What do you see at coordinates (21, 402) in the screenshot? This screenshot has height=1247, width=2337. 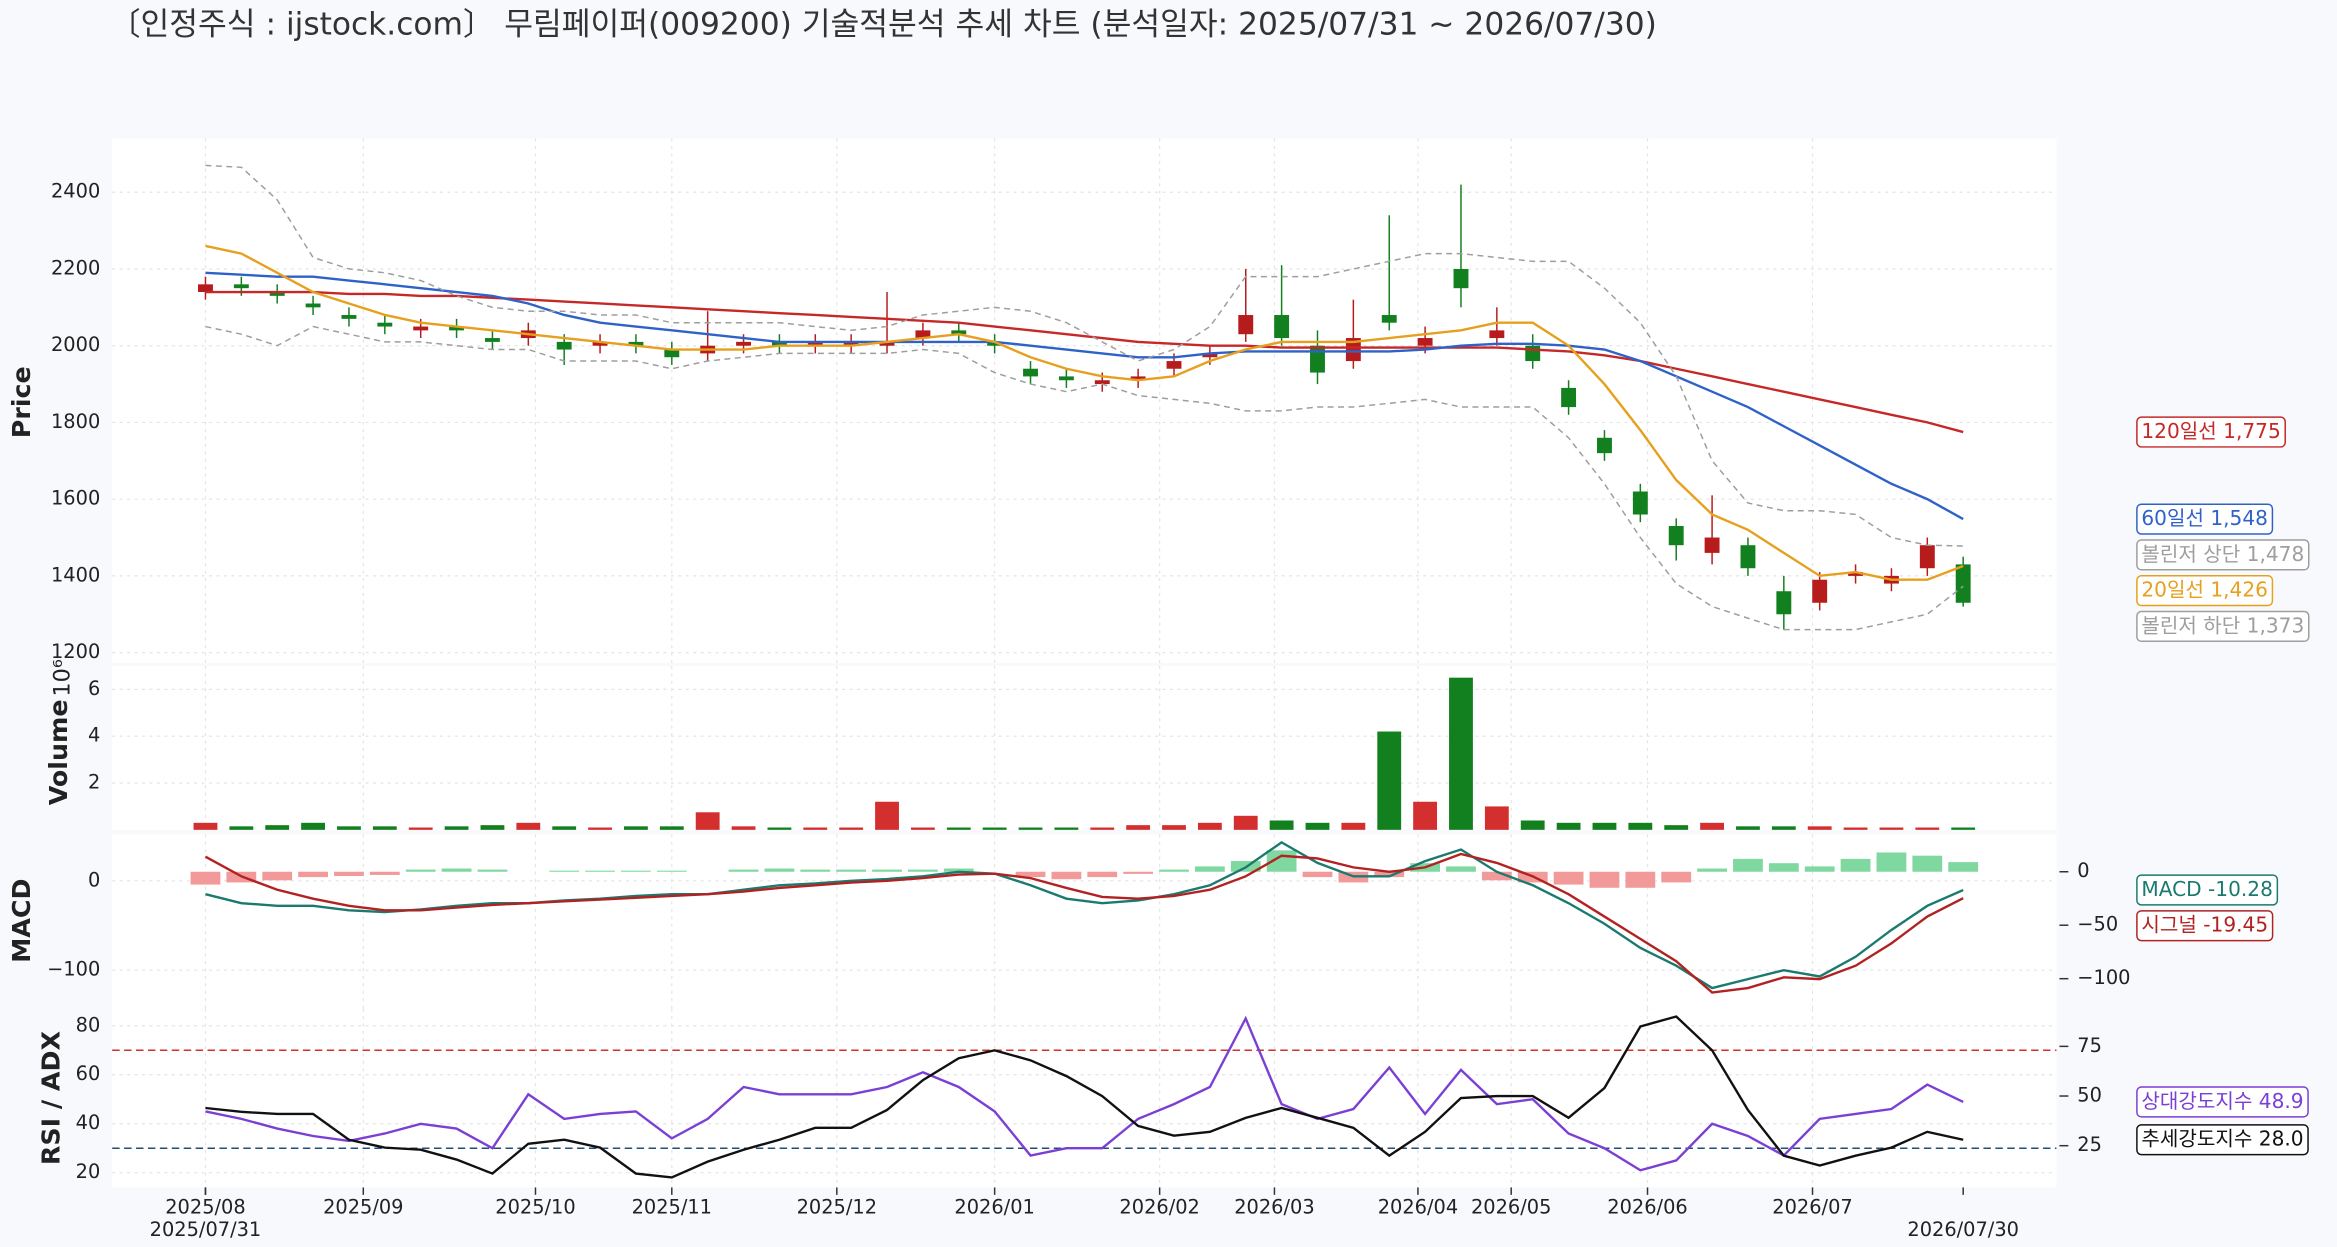 I see `y-axis-label: Price` at bounding box center [21, 402].